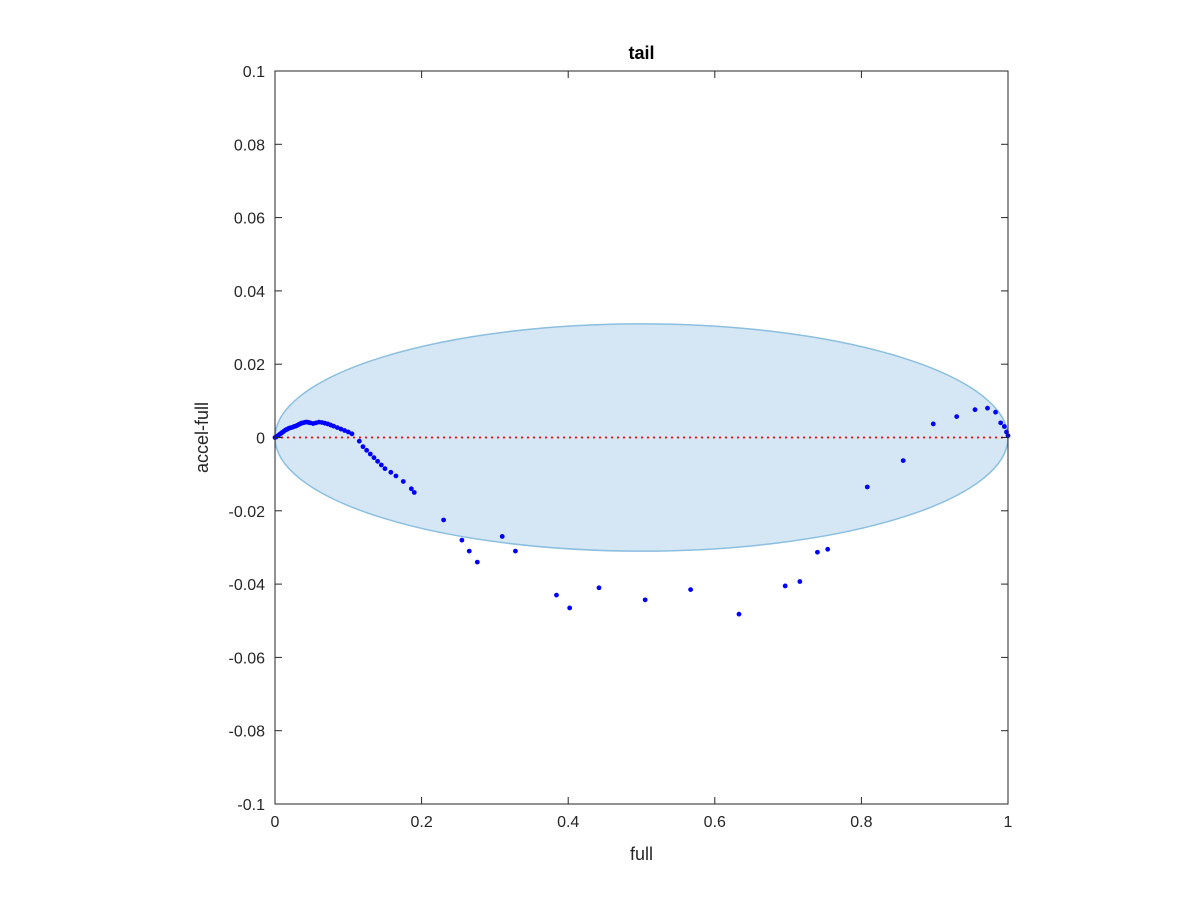 This screenshot has width=1200, height=900. Describe the element at coordinates (1008, 822) in the screenshot. I see `x-tick-label: 1` at that location.